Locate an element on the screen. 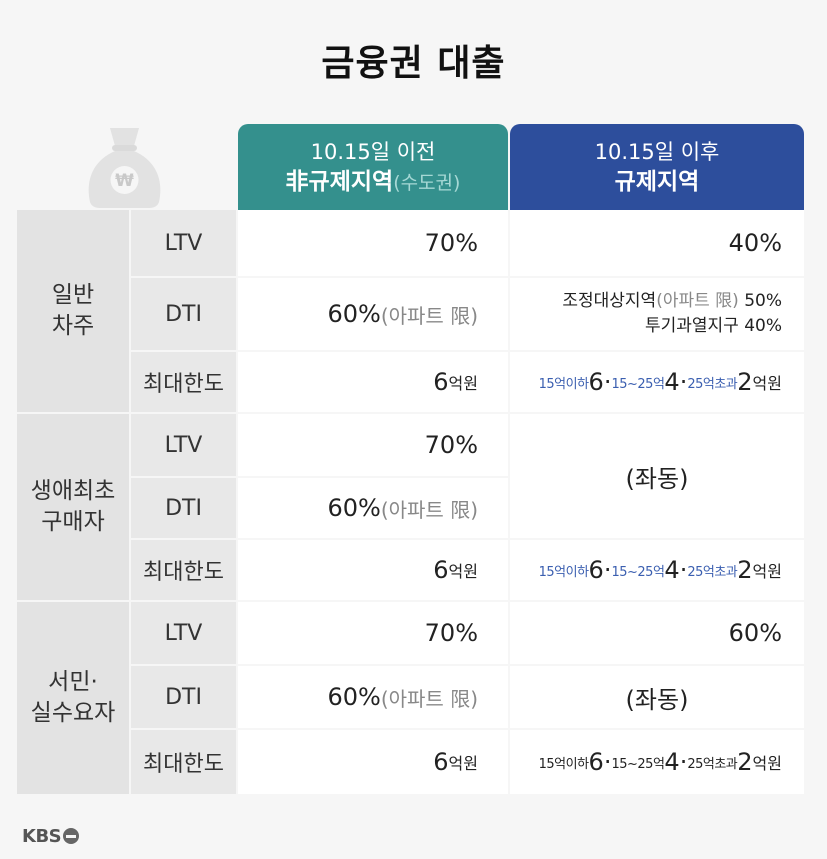 The image size is (827, 859). header-before-region: 非규제지역 is located at coordinates (339, 182).